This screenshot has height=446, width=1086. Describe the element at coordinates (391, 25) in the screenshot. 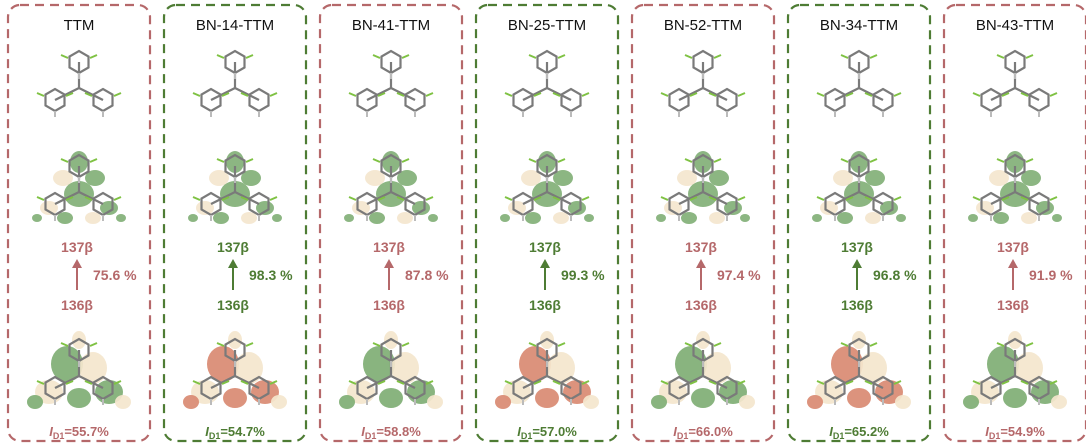

I see `panel-title: BN-41-TTM` at that location.